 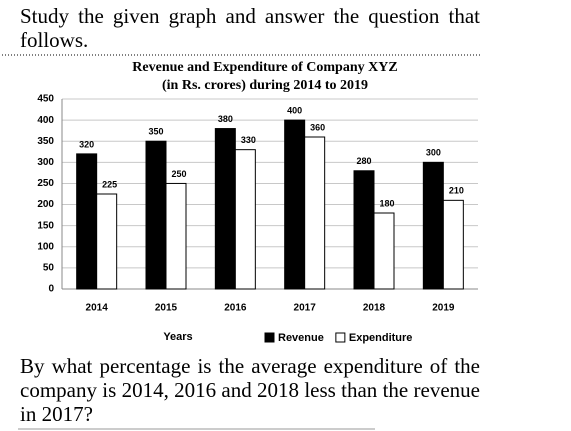 What do you see at coordinates (235, 308) in the screenshot?
I see `x-tick-label: 2016` at bounding box center [235, 308].